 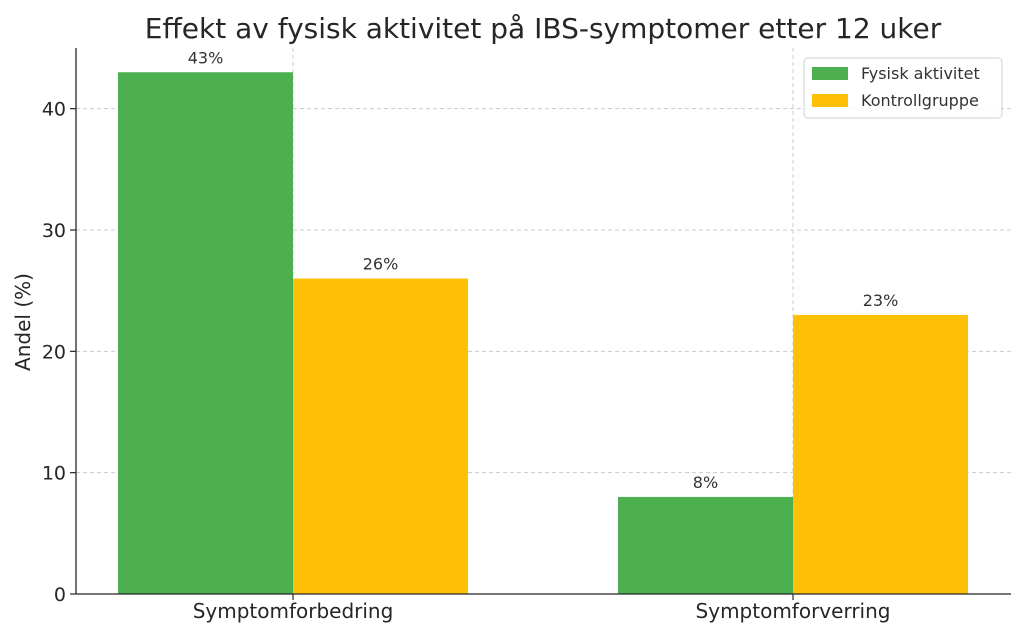 What do you see at coordinates (793, 611) in the screenshot?
I see `x-tick-label: Symptomforverring` at bounding box center [793, 611].